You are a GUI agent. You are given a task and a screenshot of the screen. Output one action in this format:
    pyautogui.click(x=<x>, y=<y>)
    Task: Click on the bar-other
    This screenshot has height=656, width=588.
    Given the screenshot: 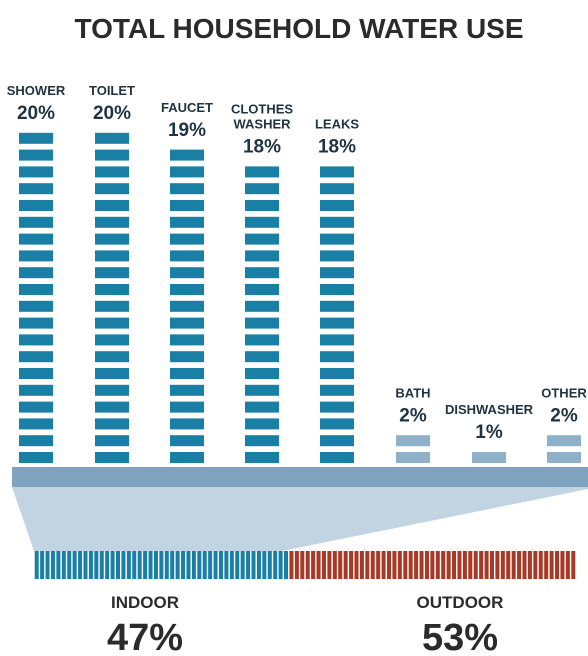 What is the action you would take?
    pyautogui.click(x=564, y=449)
    